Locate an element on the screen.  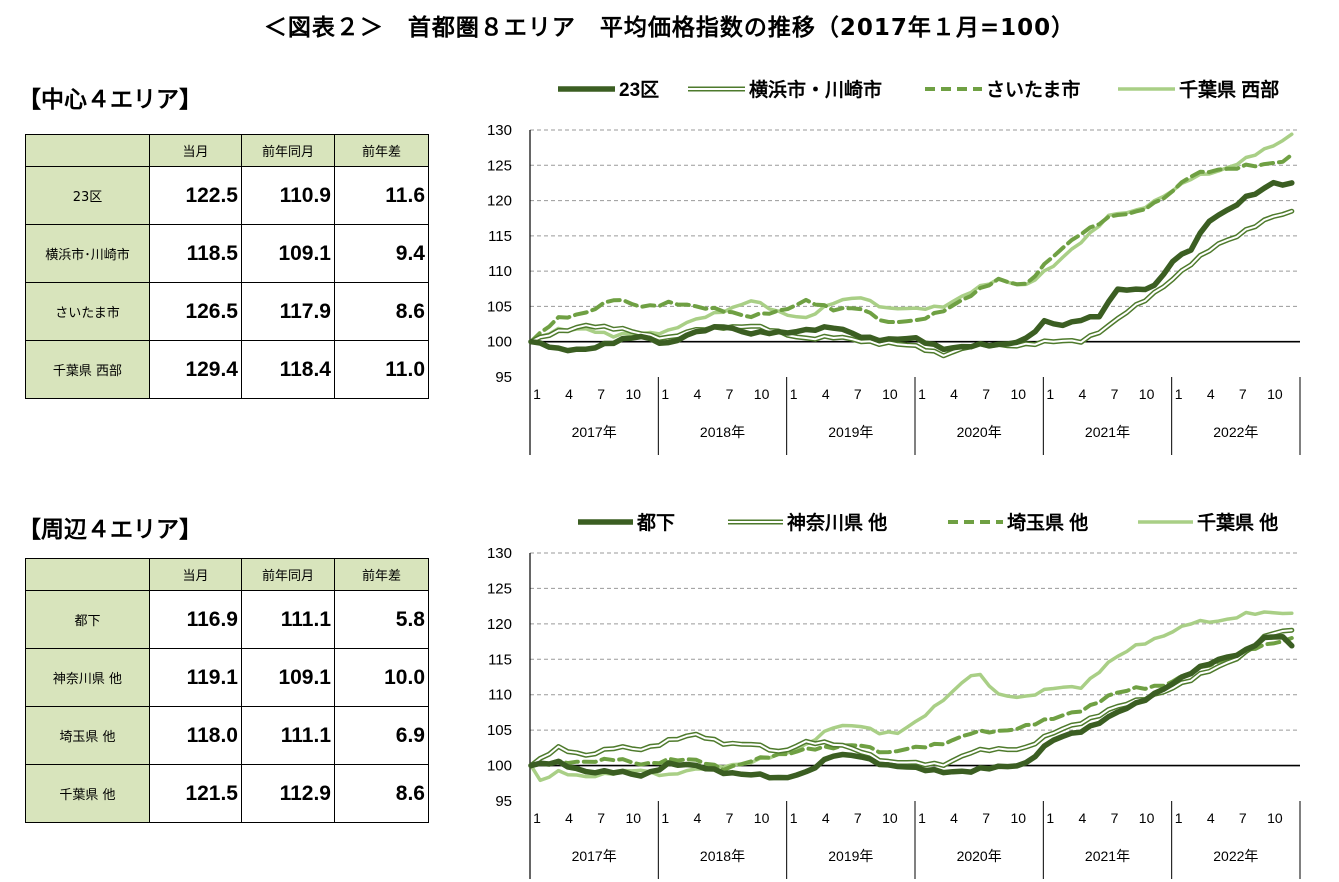
legend-label: 横浜市・川崎市 is located at coordinates (815, 89).